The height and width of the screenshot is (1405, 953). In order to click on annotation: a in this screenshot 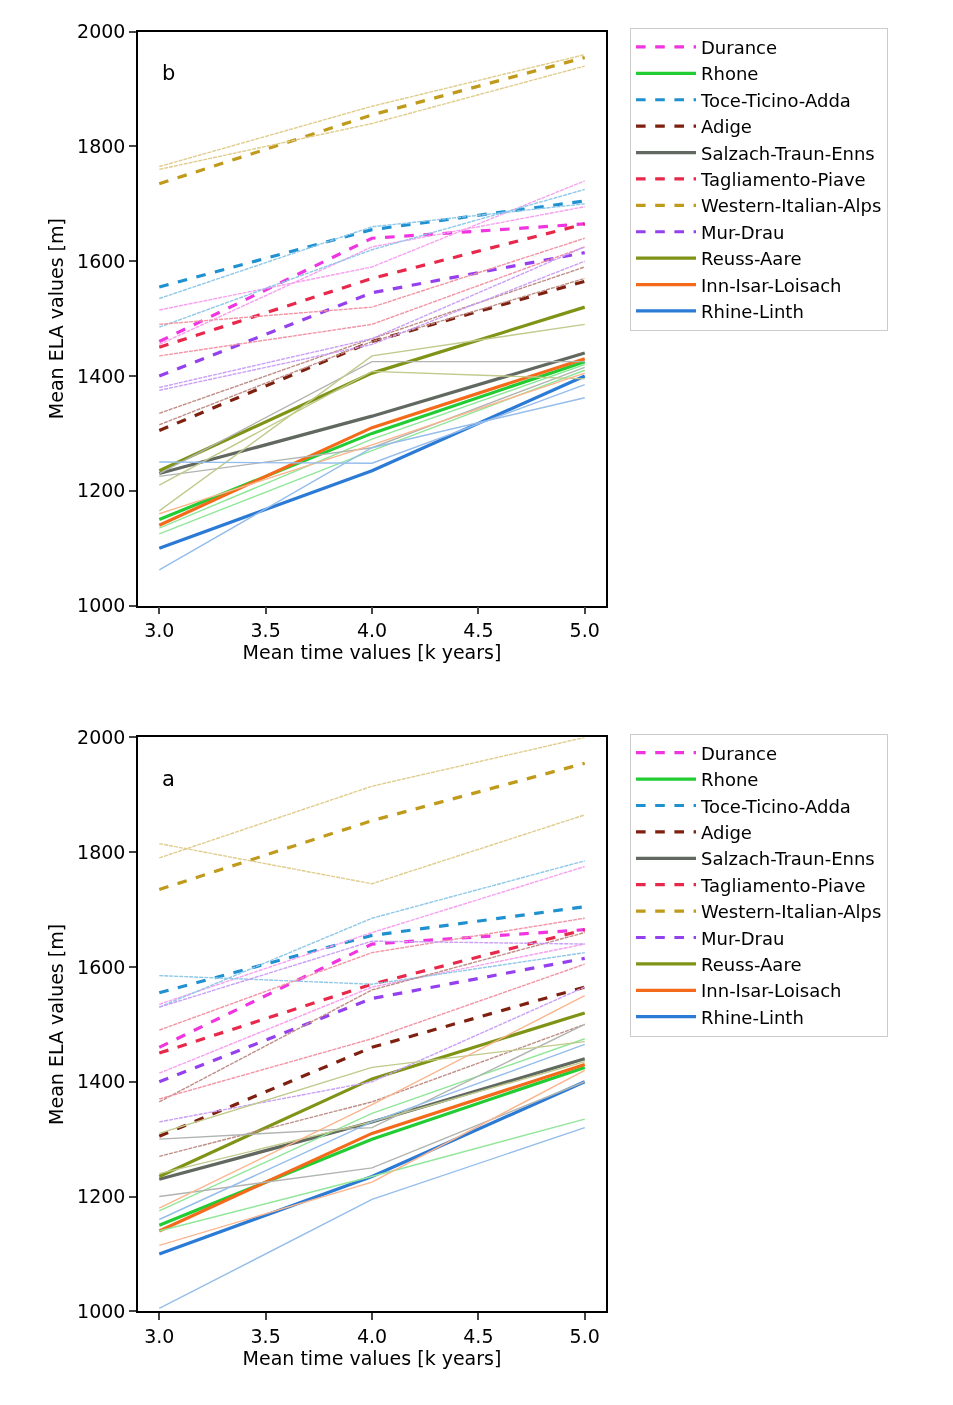, I will do `click(168, 779)`.